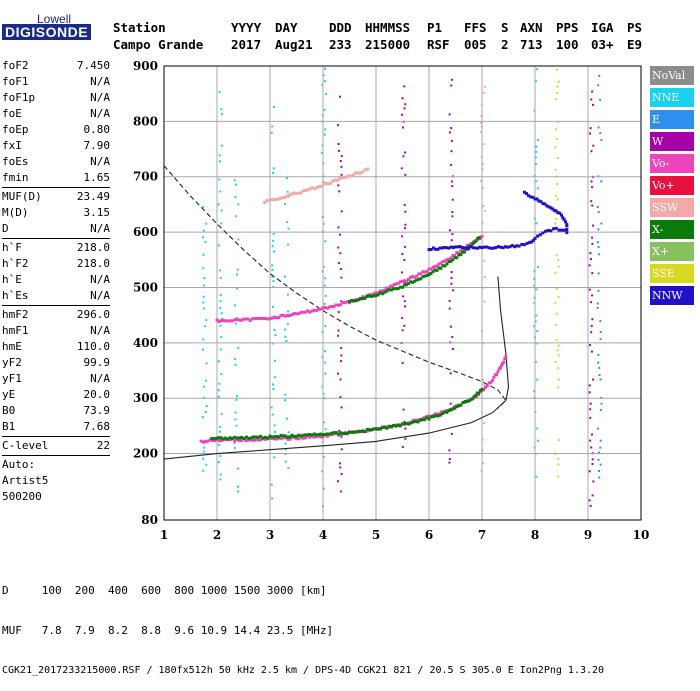 Image resolution: width=700 pixels, height=691 pixels. Describe the element at coordinates (145, 398) in the screenshot. I see `y-tick-label: 300` at that location.